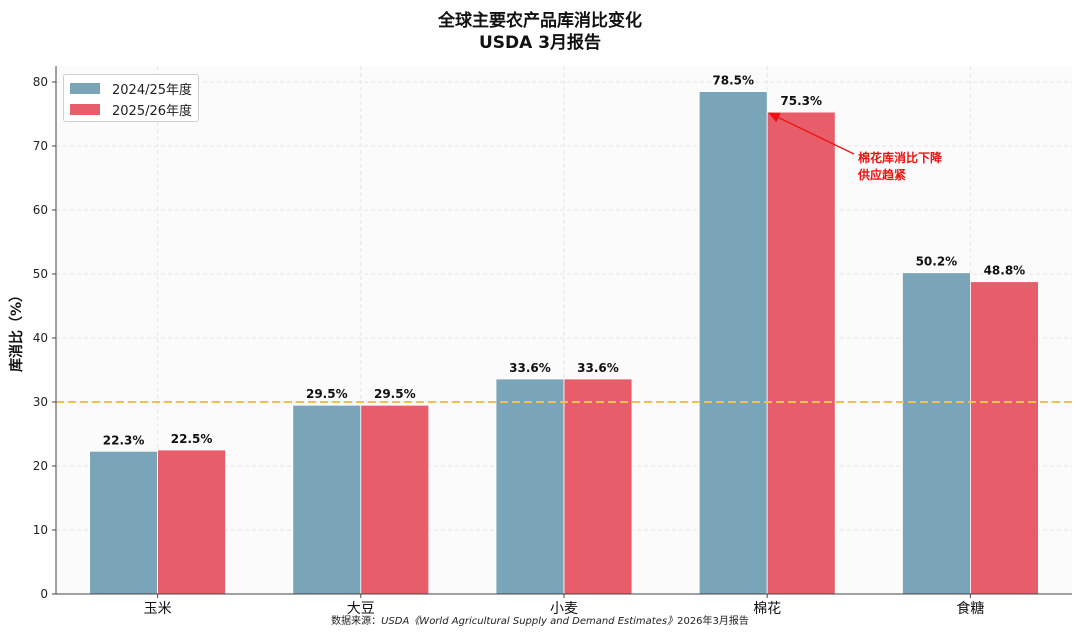 This screenshot has height=636, width=1080. What do you see at coordinates (733, 81) in the screenshot?
I see `bar-value-label: 78.5%` at bounding box center [733, 81].